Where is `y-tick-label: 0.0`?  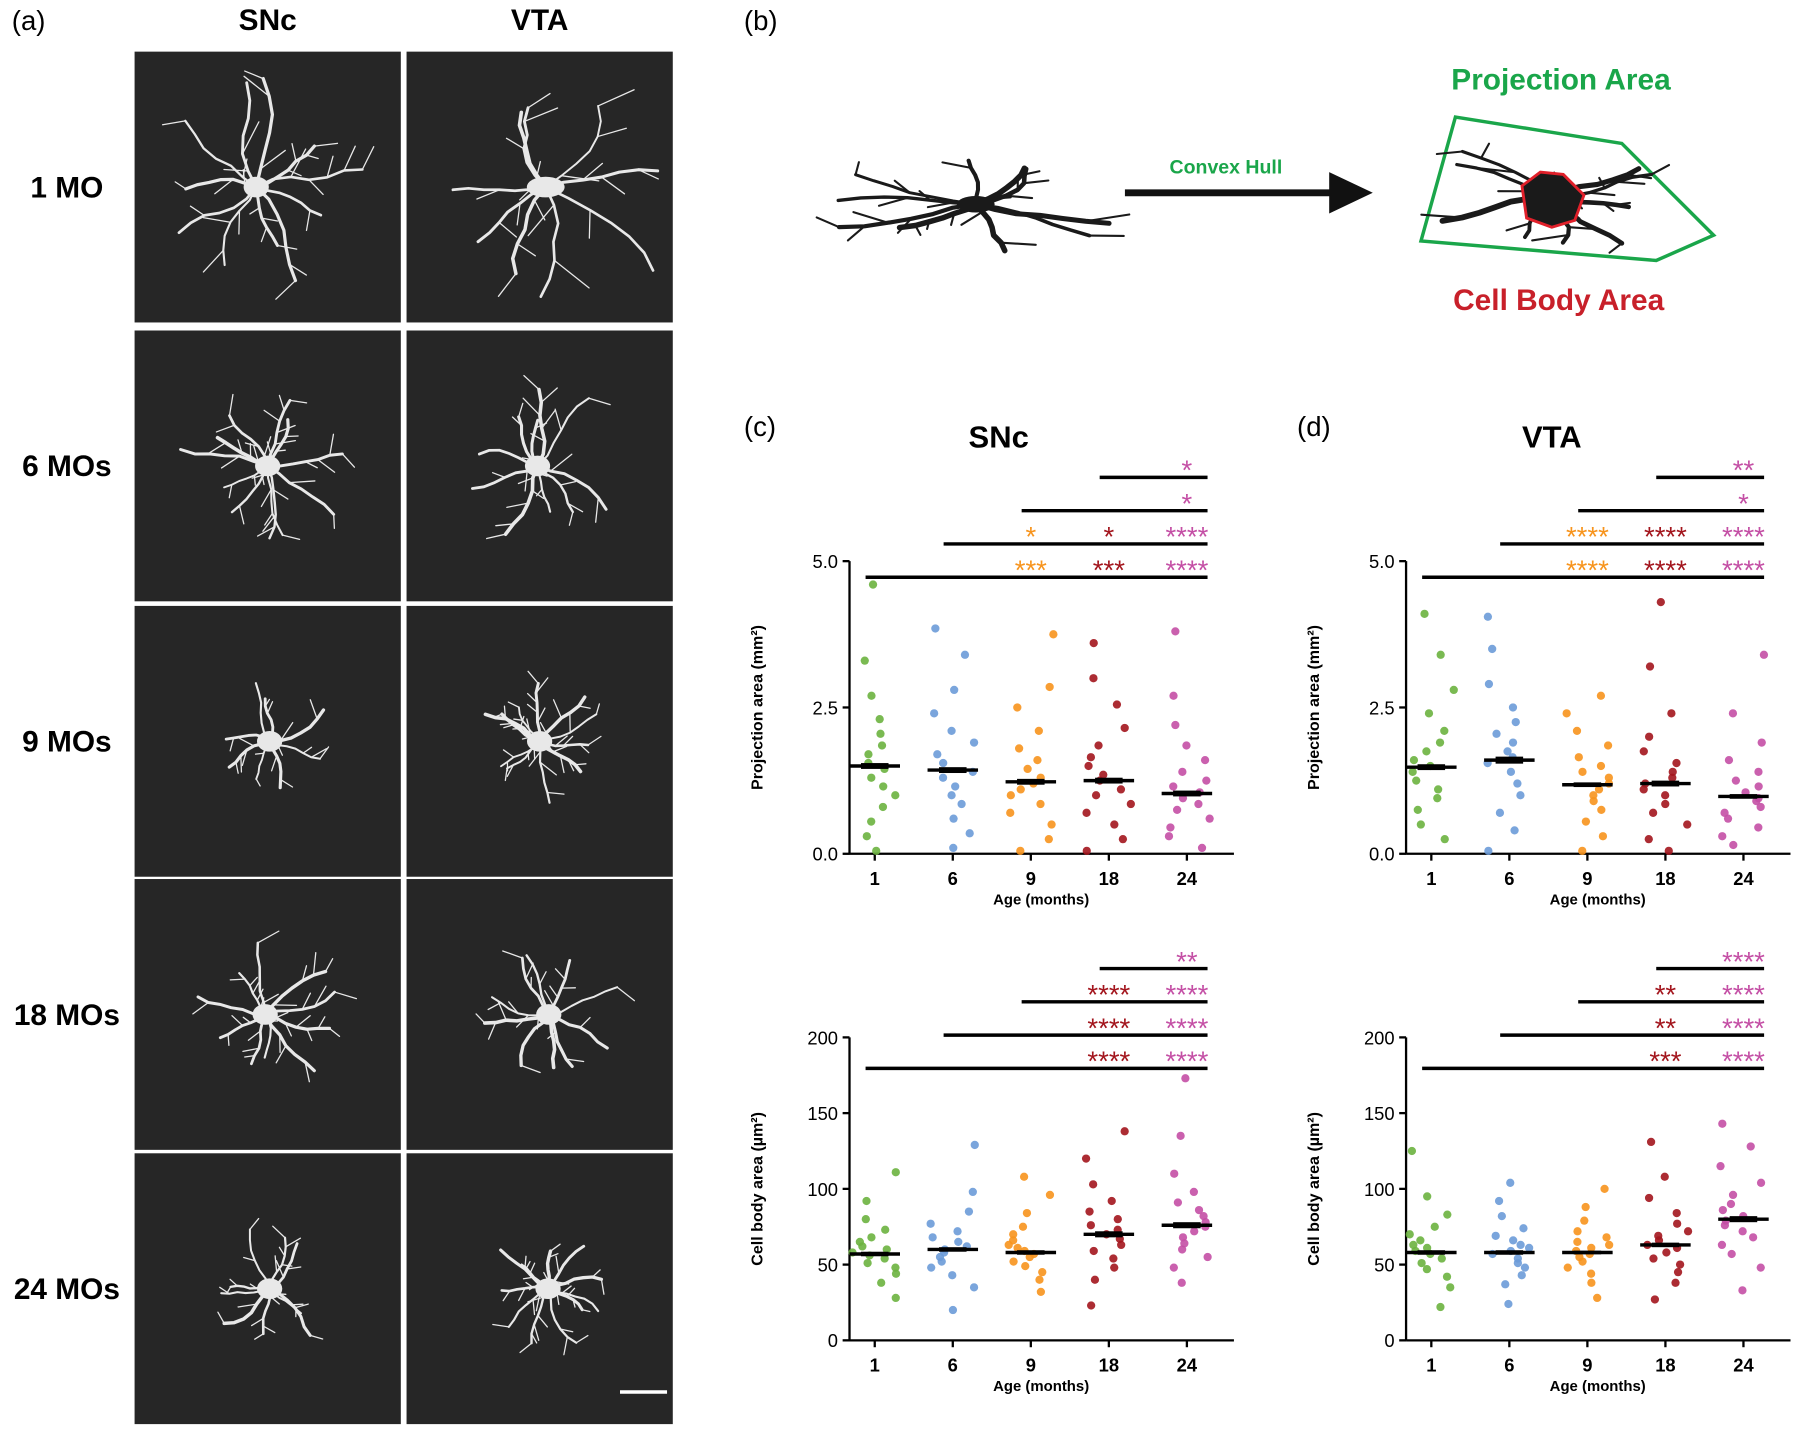 y-tick-label: 0.0 is located at coordinates (826, 854).